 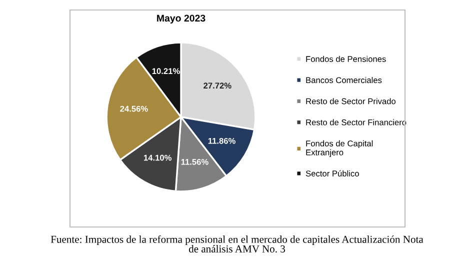 I want to click on chart-title: Mayo 2023, so click(x=181, y=19).